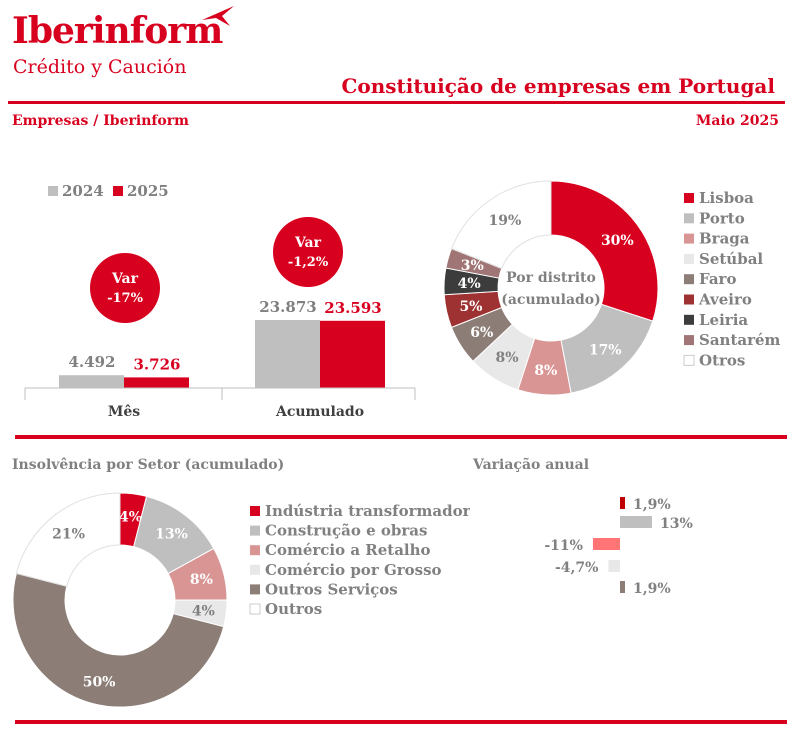  I want to click on variation-label: -11%, so click(563, 546).